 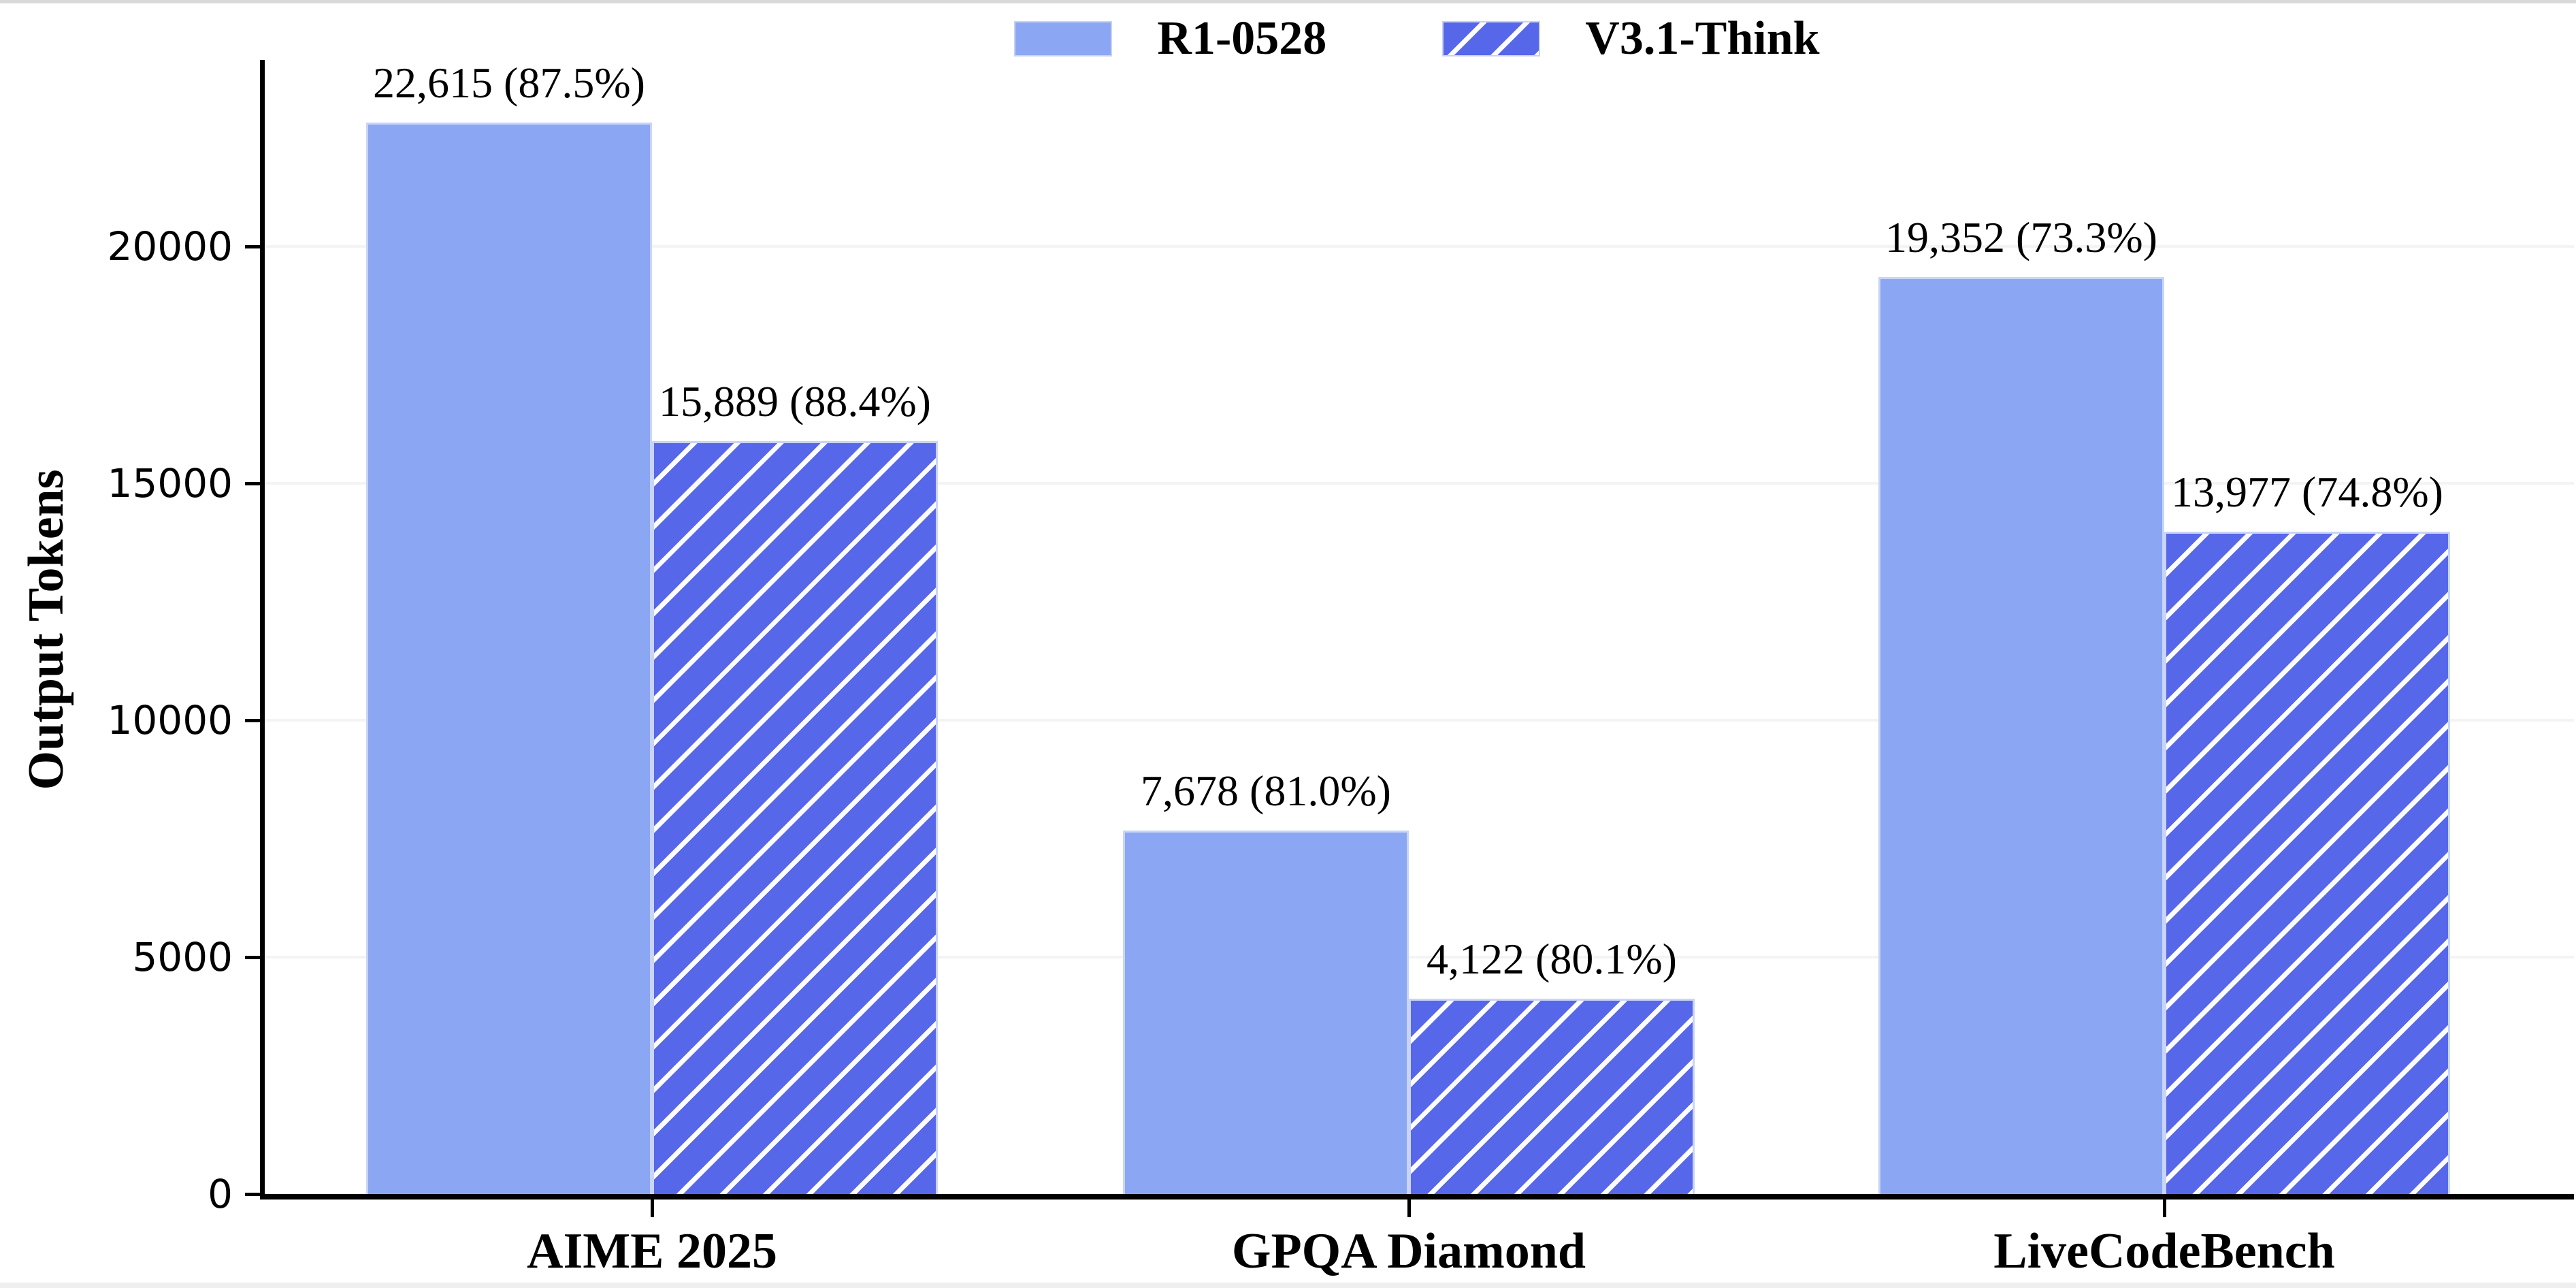 What do you see at coordinates (2164, 1251) in the screenshot?
I see `category-label-livecodebench: LiveCodeBench` at bounding box center [2164, 1251].